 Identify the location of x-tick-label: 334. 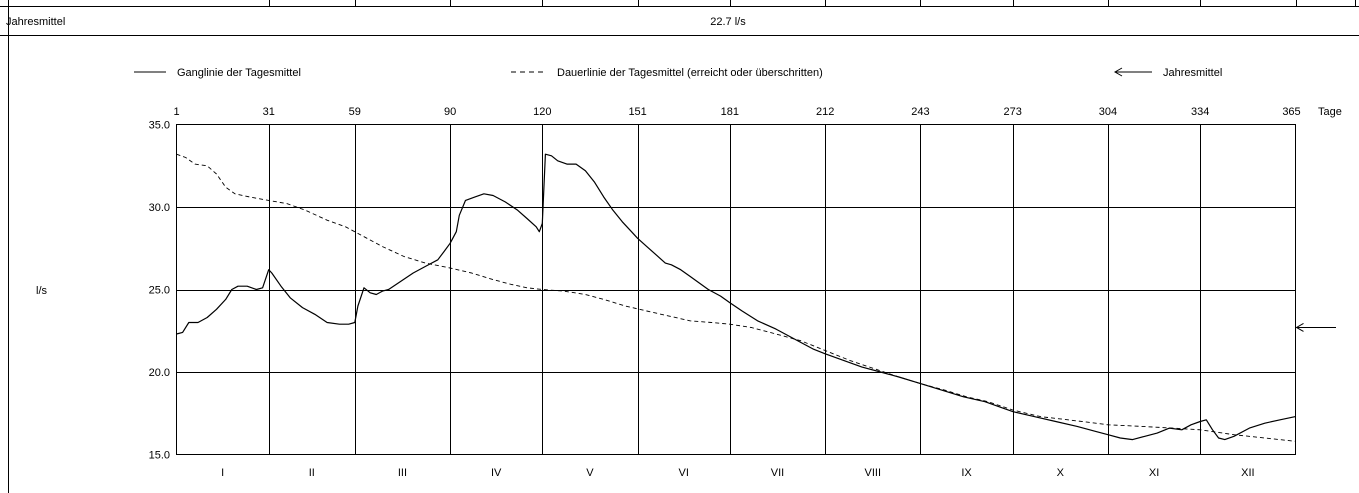
(1200, 112).